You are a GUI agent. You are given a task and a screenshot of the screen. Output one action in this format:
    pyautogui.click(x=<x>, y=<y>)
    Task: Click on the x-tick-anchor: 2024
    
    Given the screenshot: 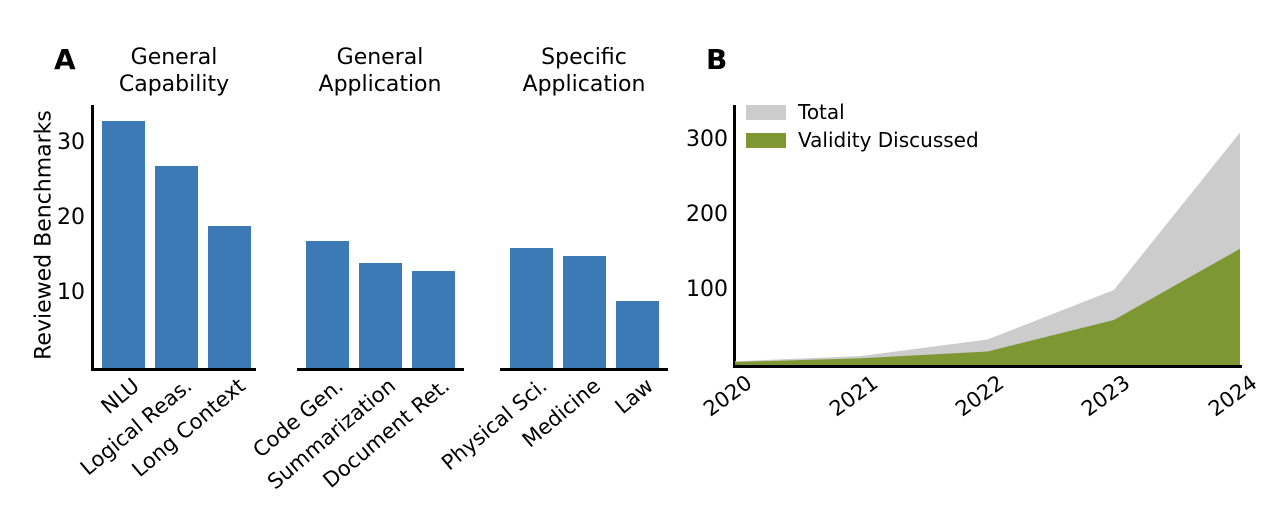 What is the action you would take?
    pyautogui.click(x=1144, y=395)
    